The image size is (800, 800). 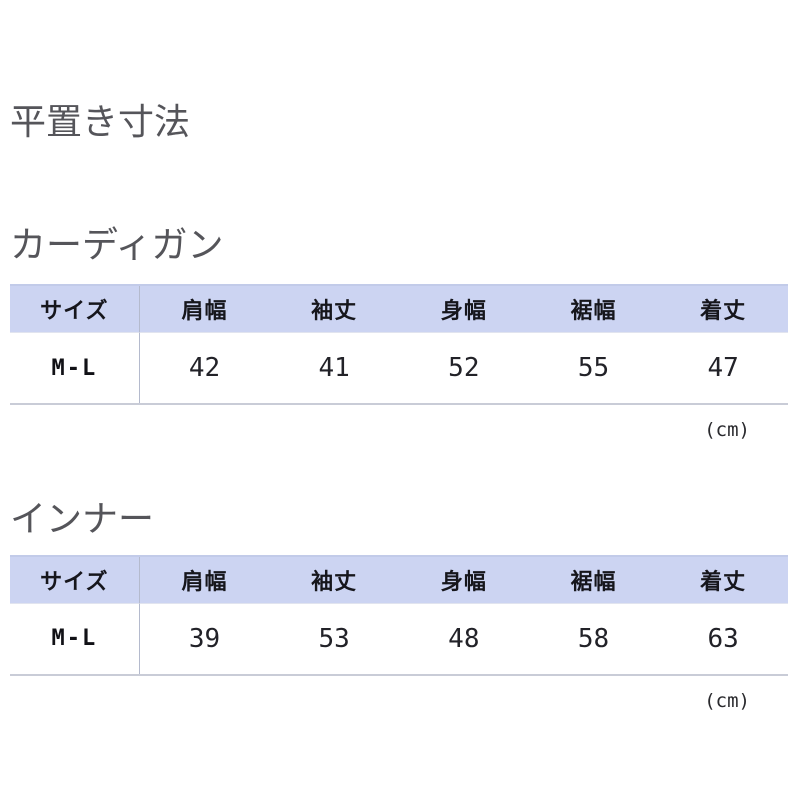 What do you see at coordinates (723, 368) in the screenshot?
I see `cell-length: 47` at bounding box center [723, 368].